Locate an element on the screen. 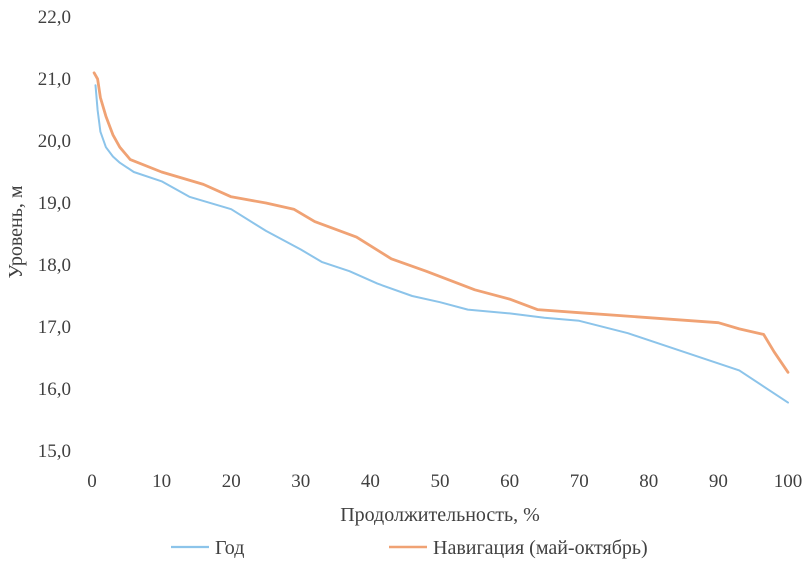 This screenshot has height=566, width=808. y-tick-label: 20,0 is located at coordinates (54, 141).